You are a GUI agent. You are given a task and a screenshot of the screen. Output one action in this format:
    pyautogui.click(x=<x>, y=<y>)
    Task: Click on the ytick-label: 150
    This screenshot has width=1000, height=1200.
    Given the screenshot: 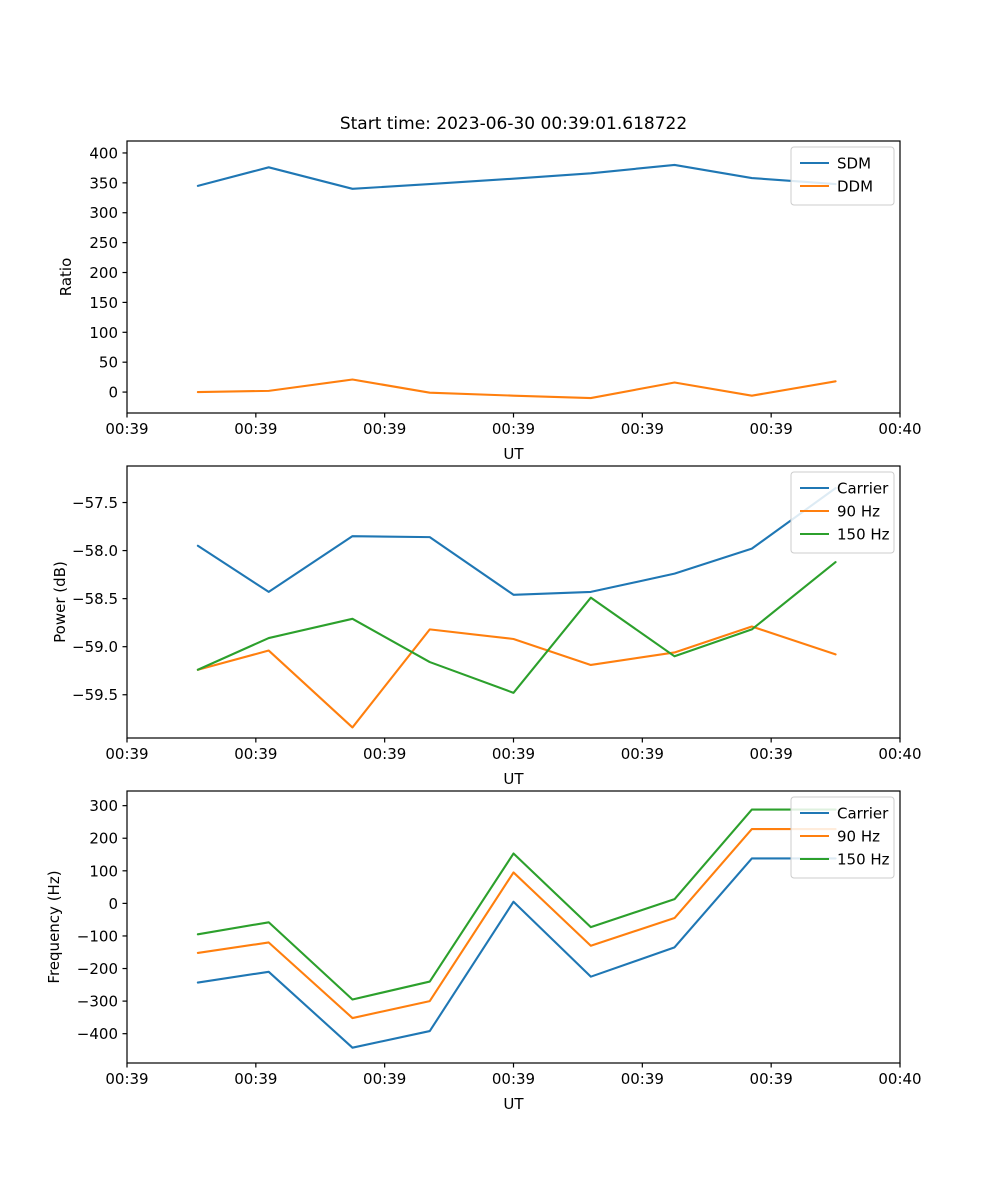 What is the action you would take?
    pyautogui.click(x=103, y=303)
    